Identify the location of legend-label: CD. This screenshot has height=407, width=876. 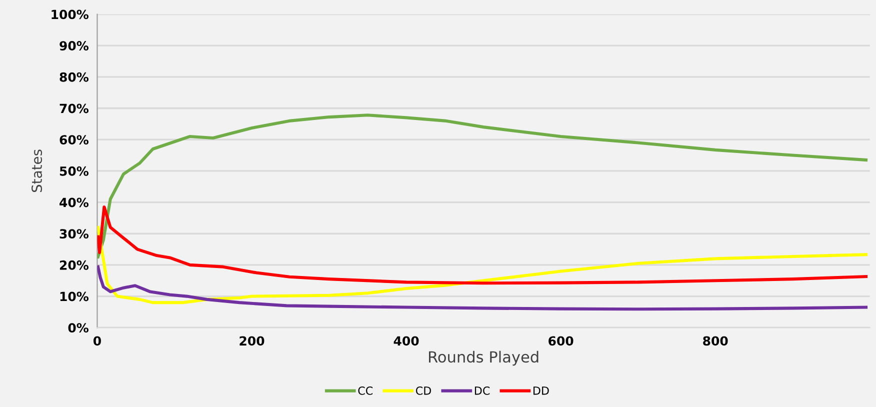
(423, 390).